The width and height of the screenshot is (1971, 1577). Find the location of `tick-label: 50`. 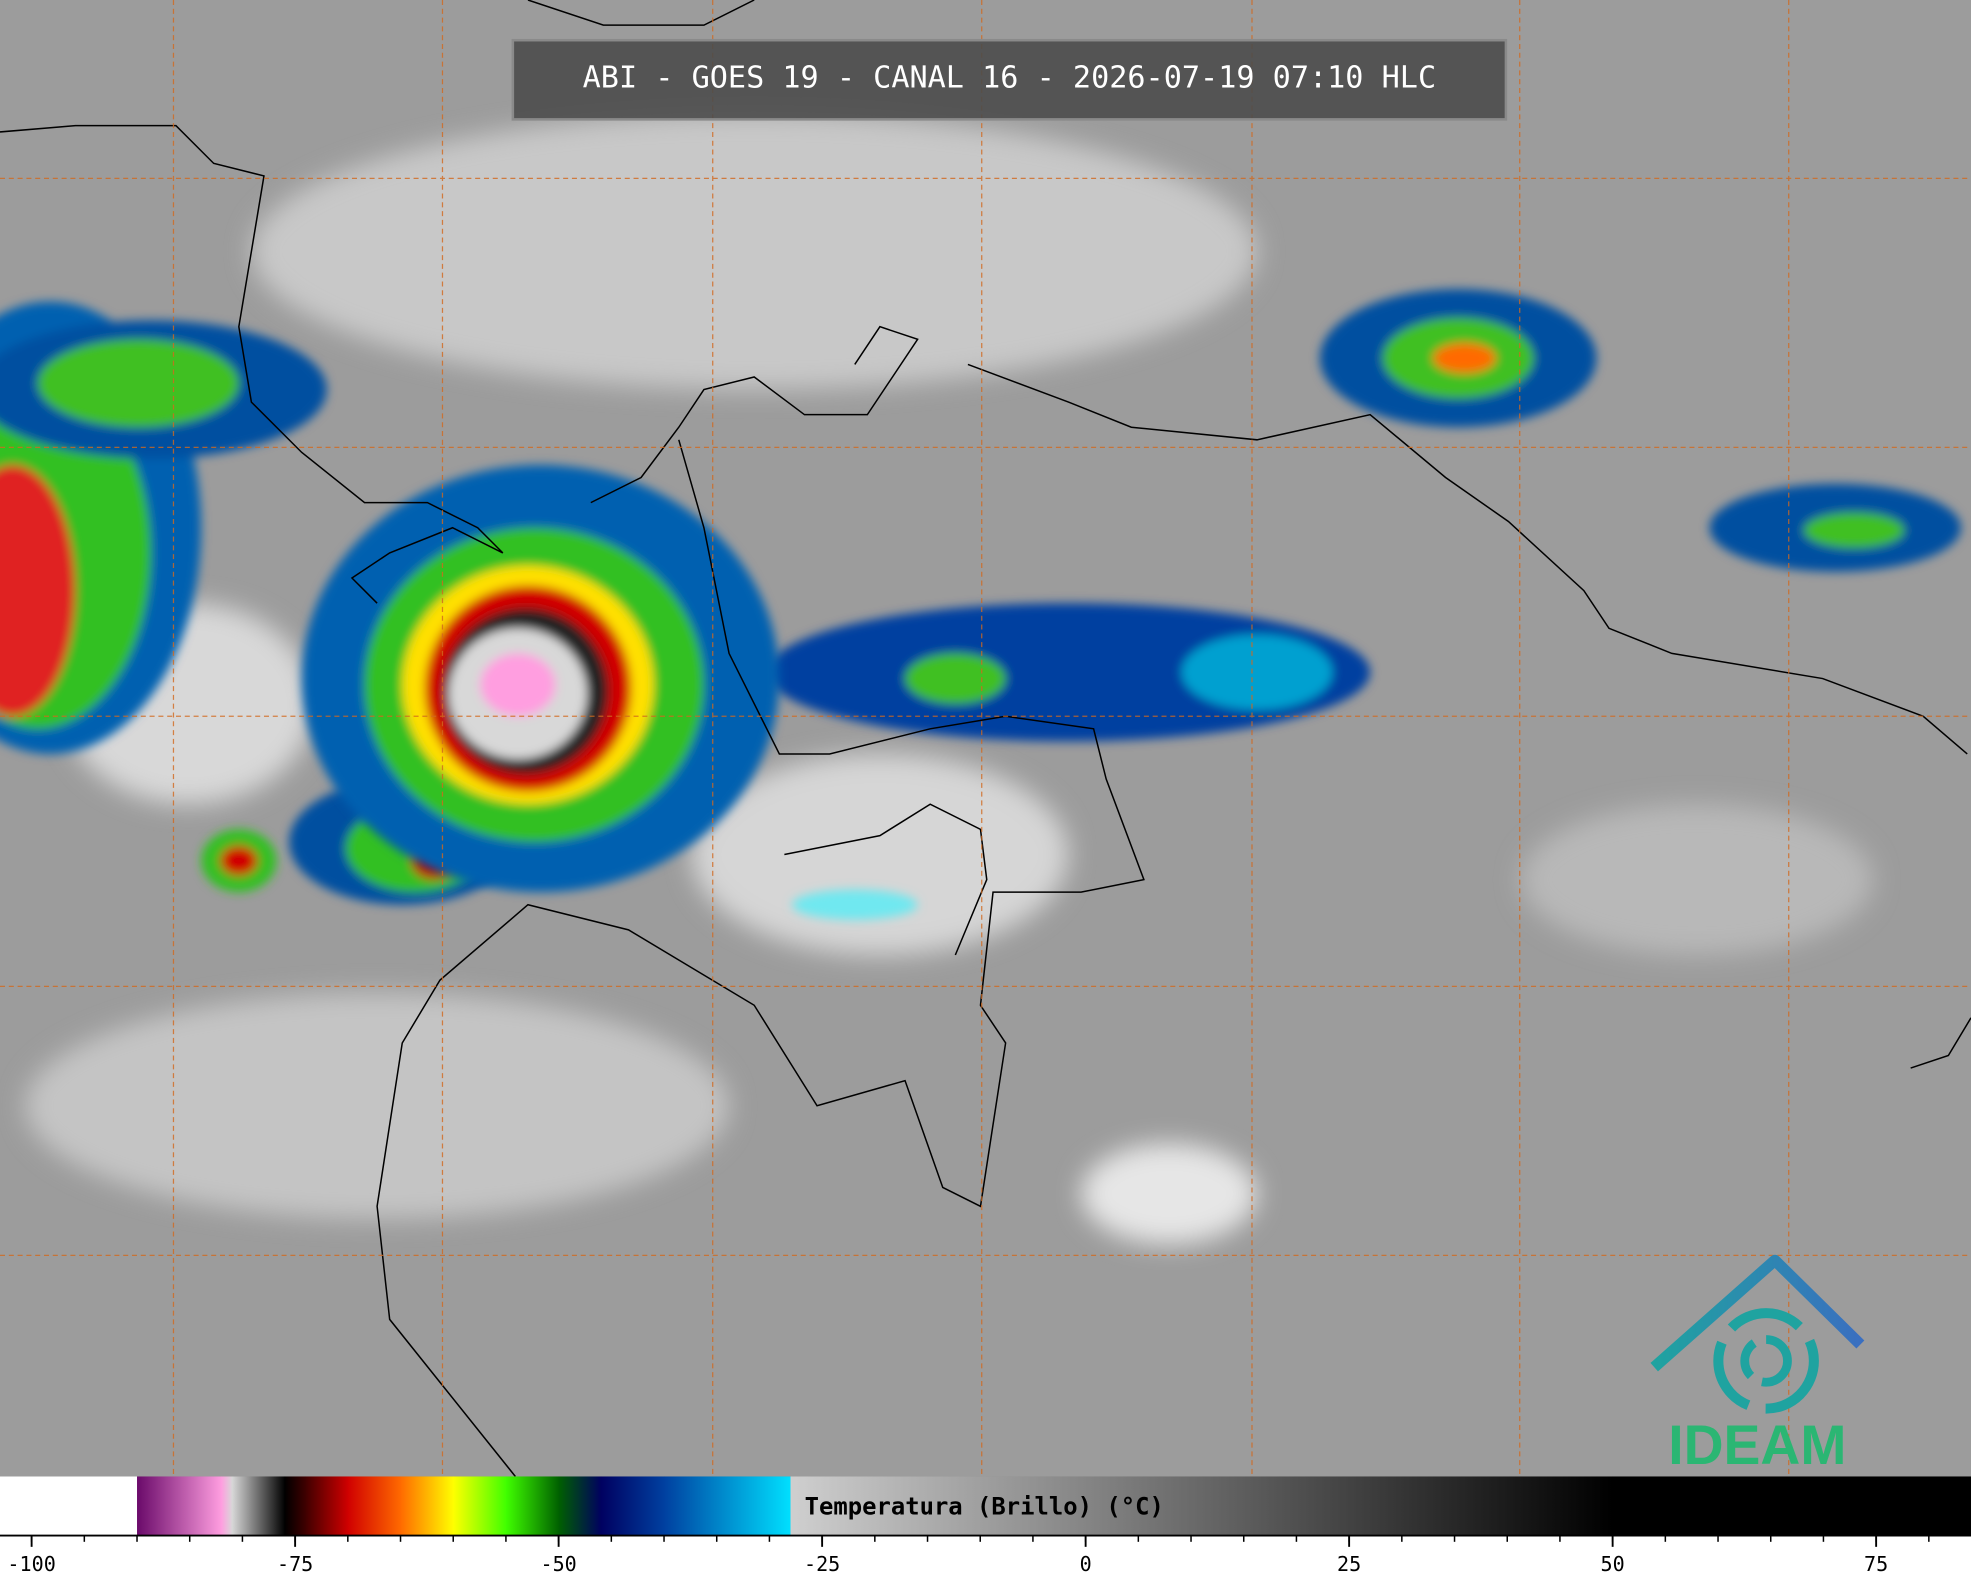

tick-label: 50 is located at coordinates (1613, 1564).